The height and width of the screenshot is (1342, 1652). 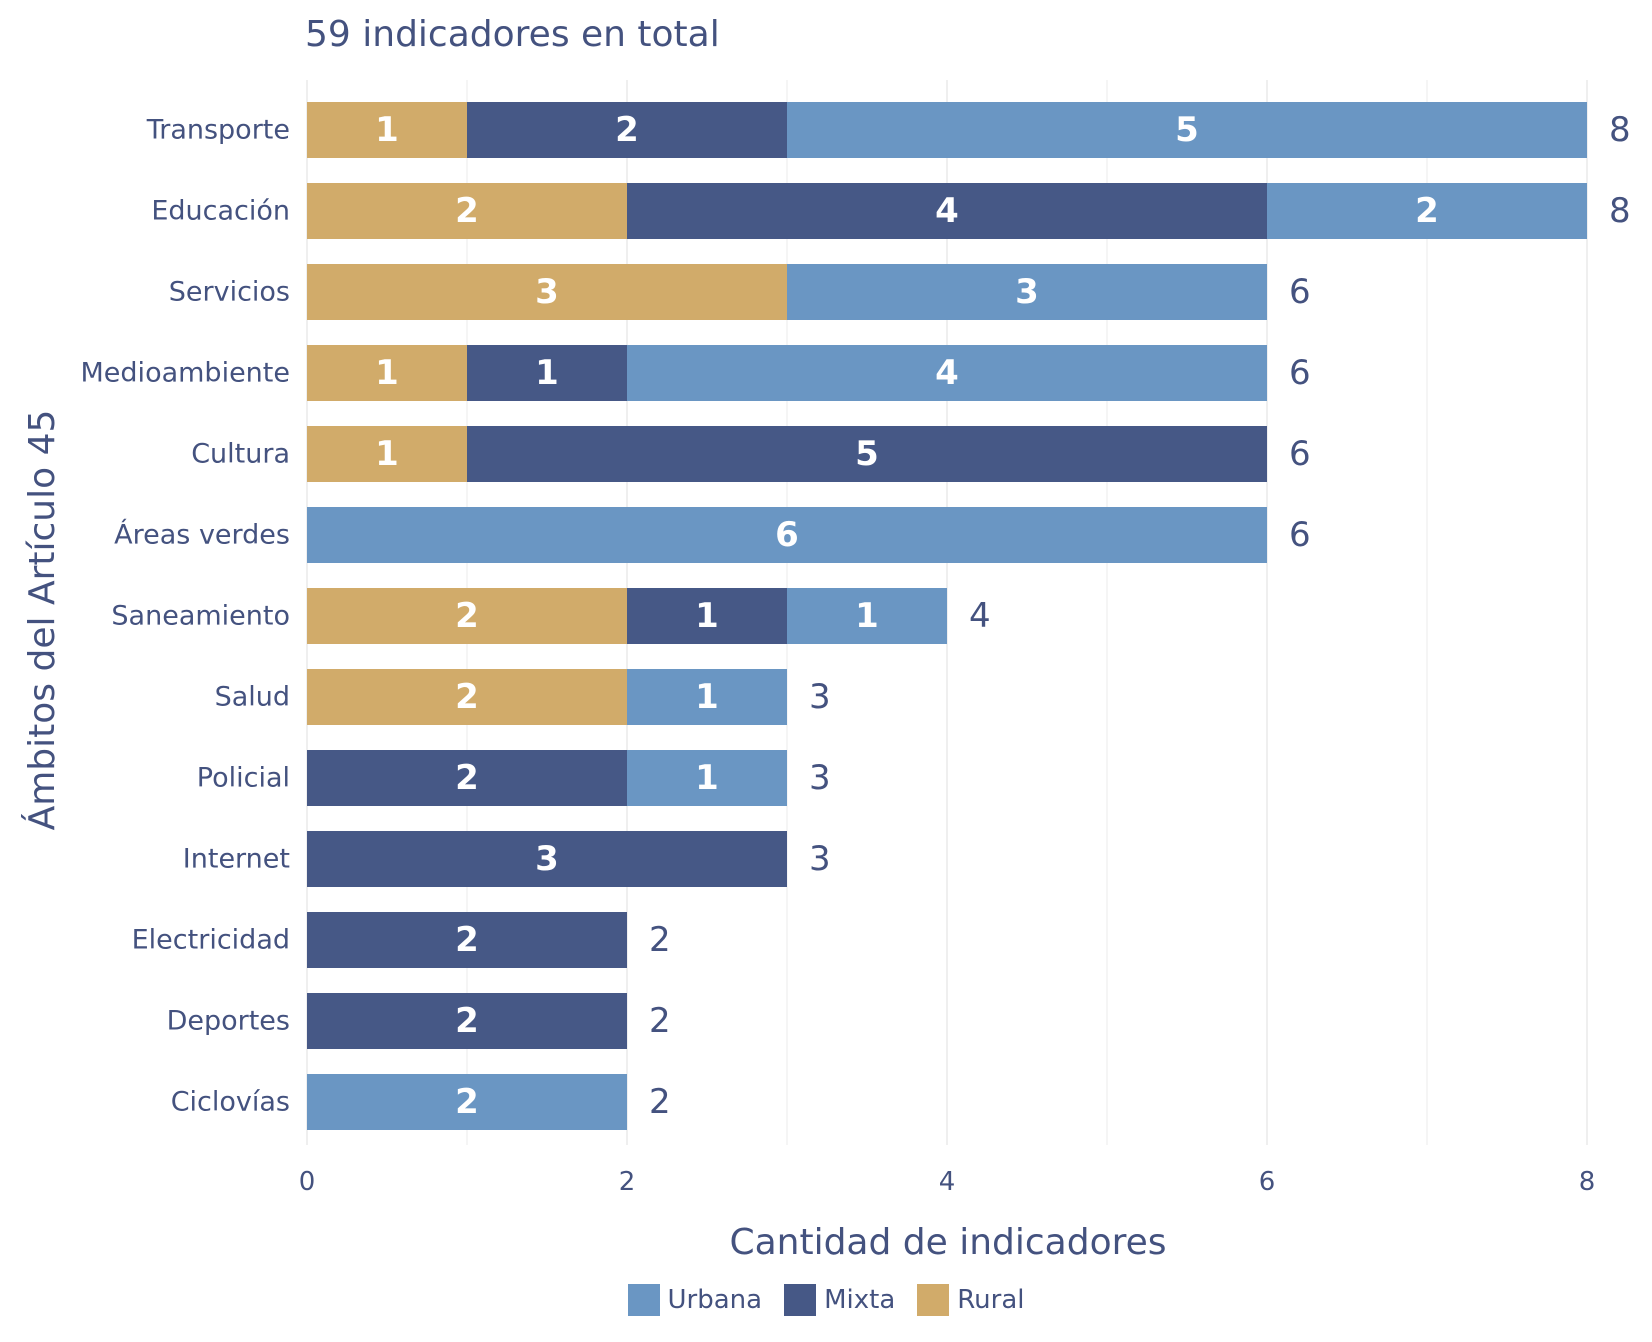 What do you see at coordinates (980, 616) in the screenshot?
I see `total-label: 4` at bounding box center [980, 616].